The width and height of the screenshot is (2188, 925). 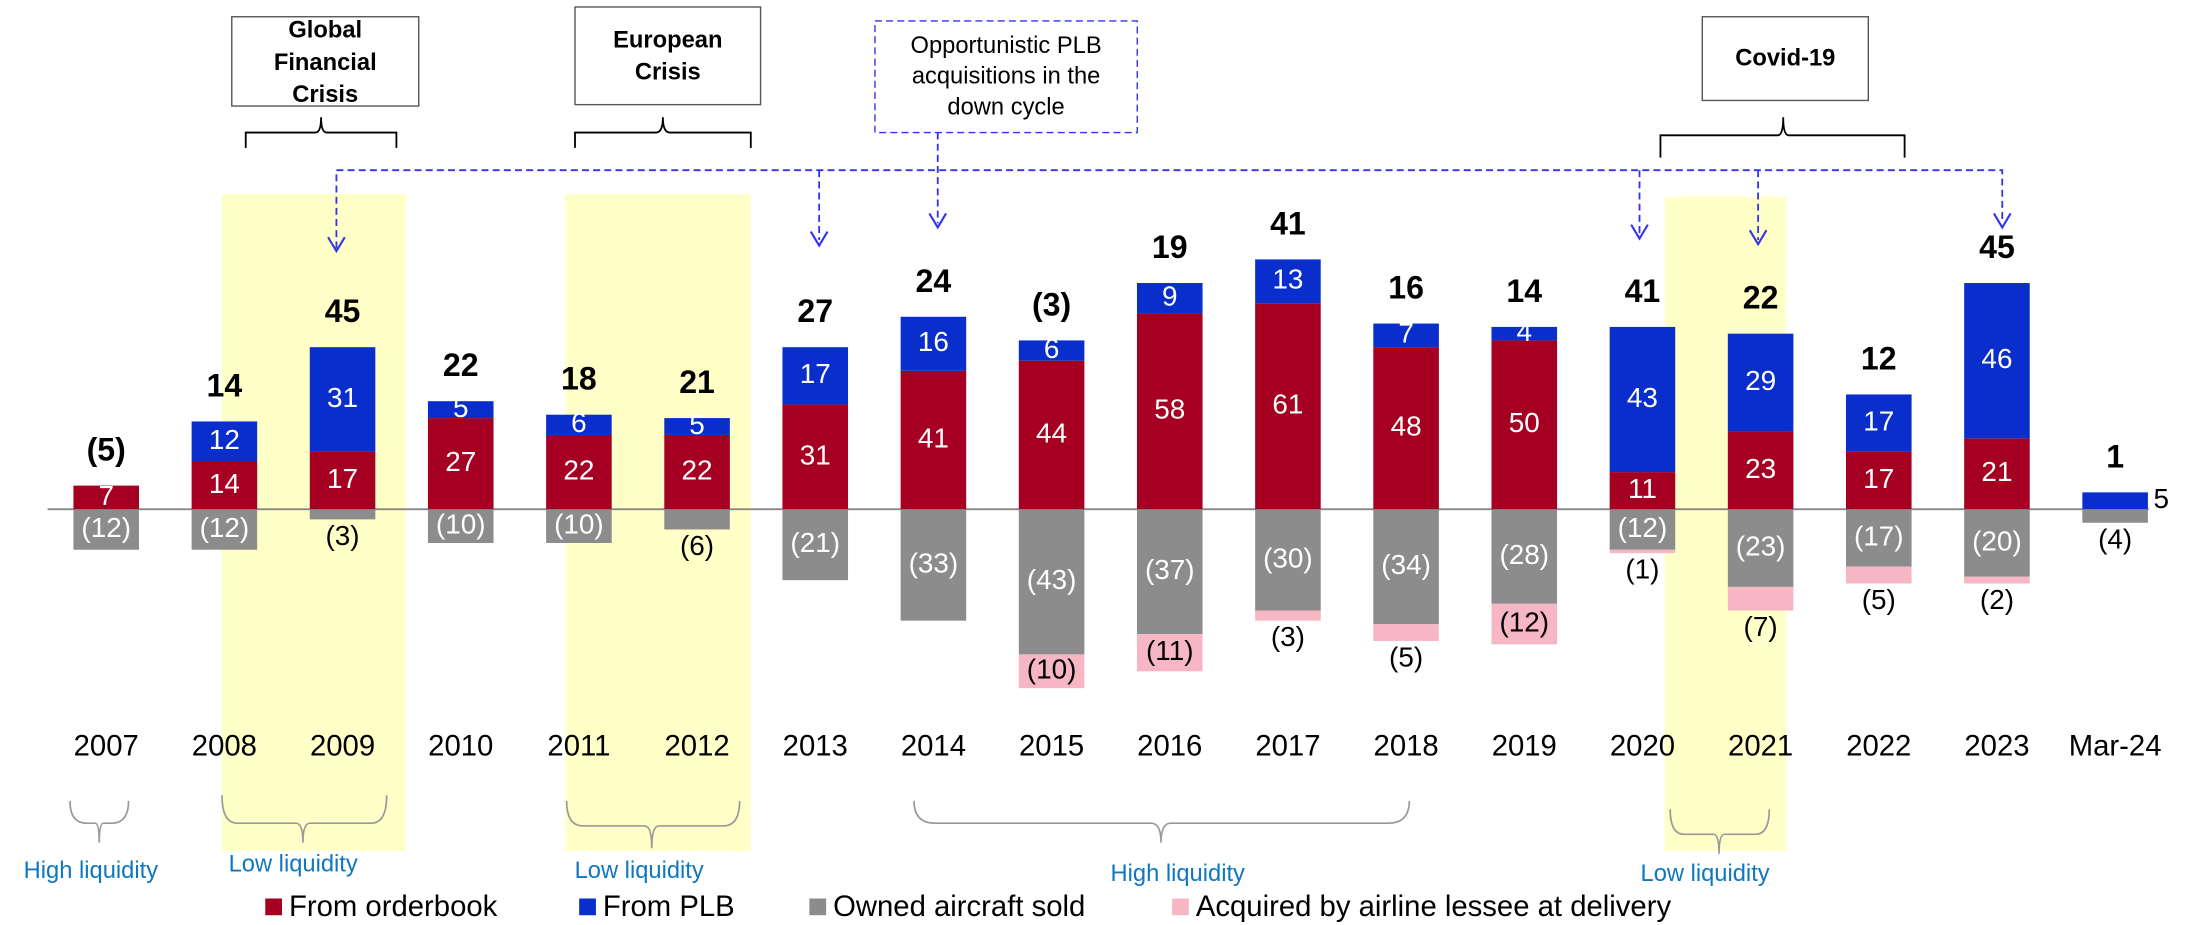 I want to click on total-label: 1, so click(x=2115, y=456).